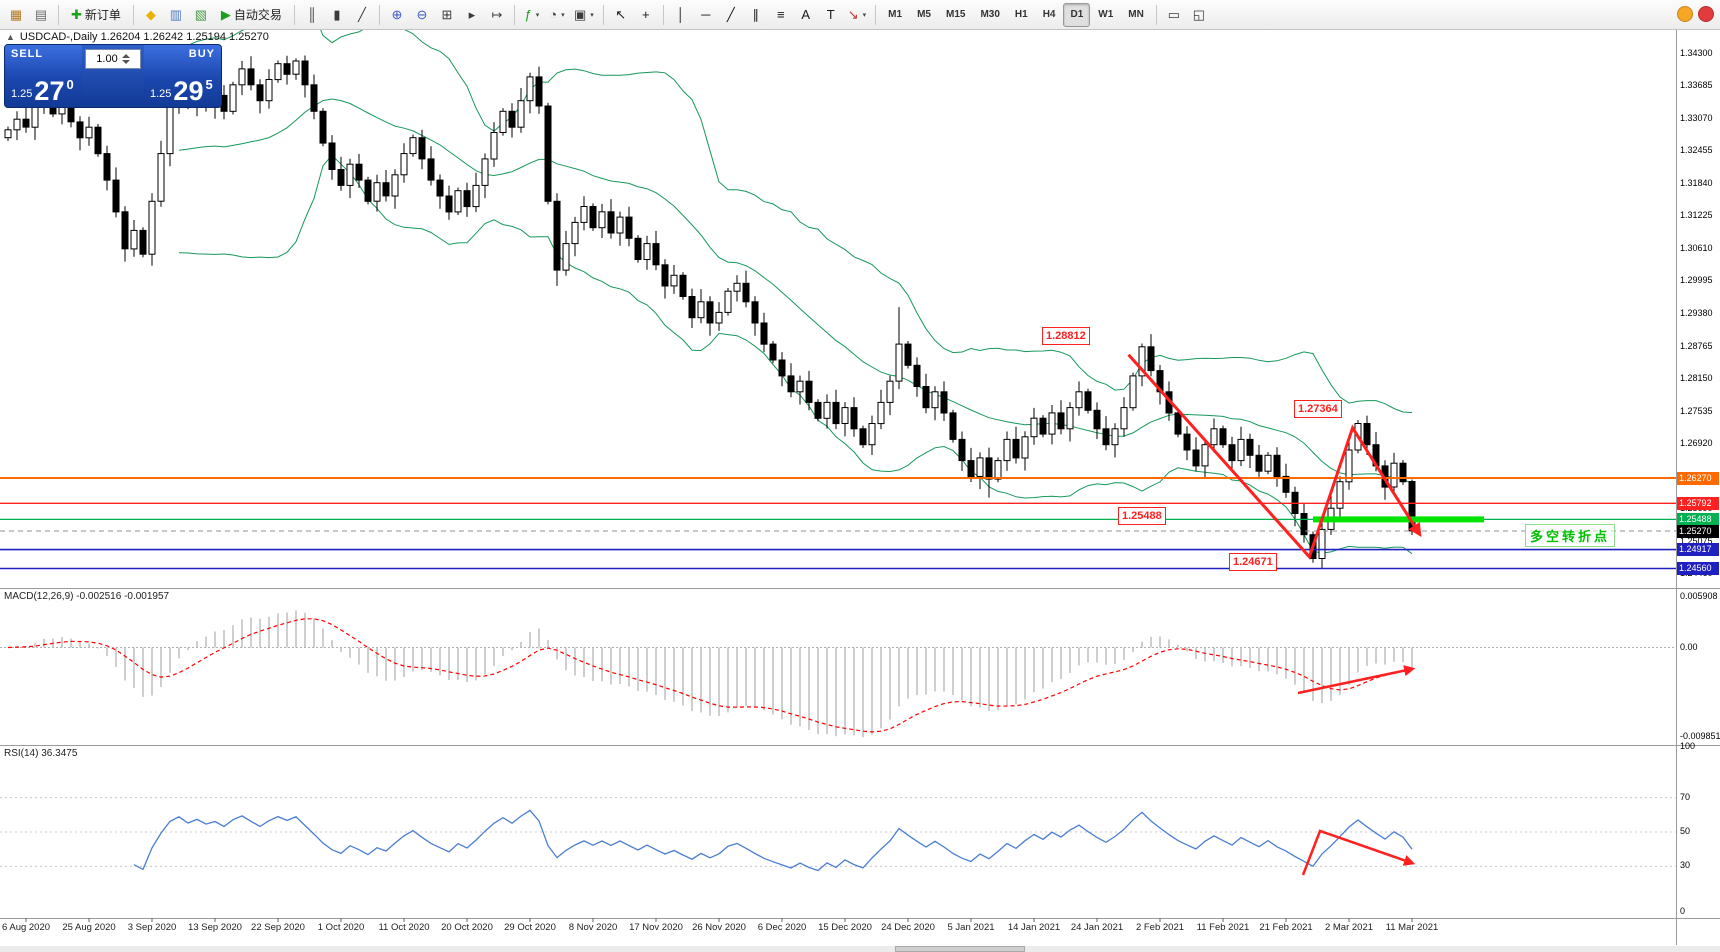  I want to click on bar-chart-icon: ║, so click(312, 14).